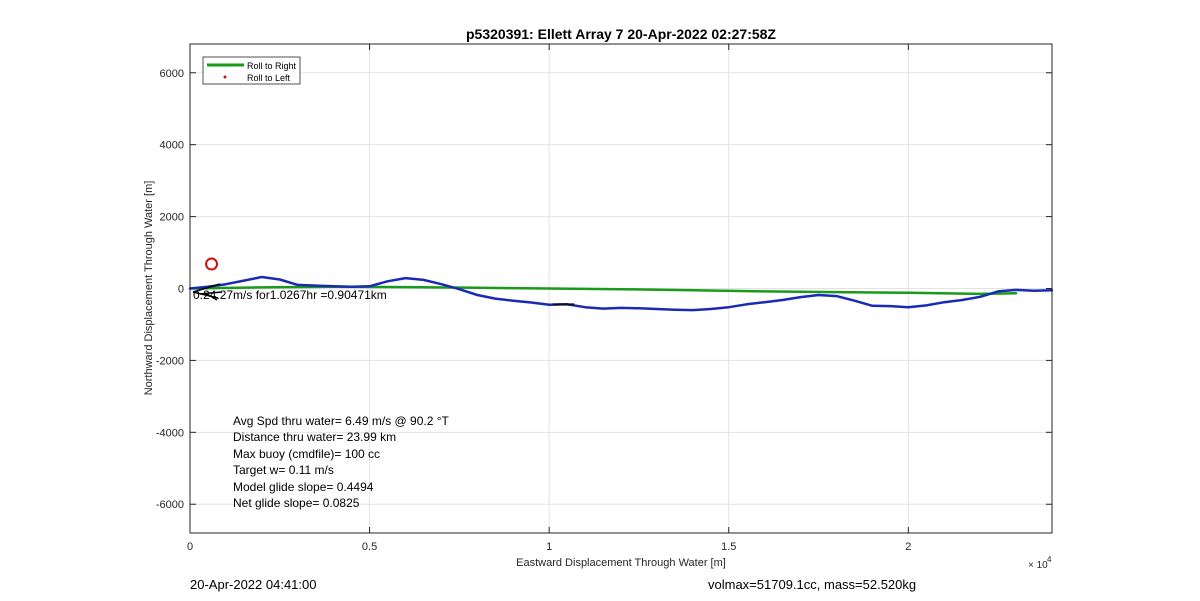  Describe the element at coordinates (212, 264) in the screenshot. I see `surface-marker-circle` at that location.